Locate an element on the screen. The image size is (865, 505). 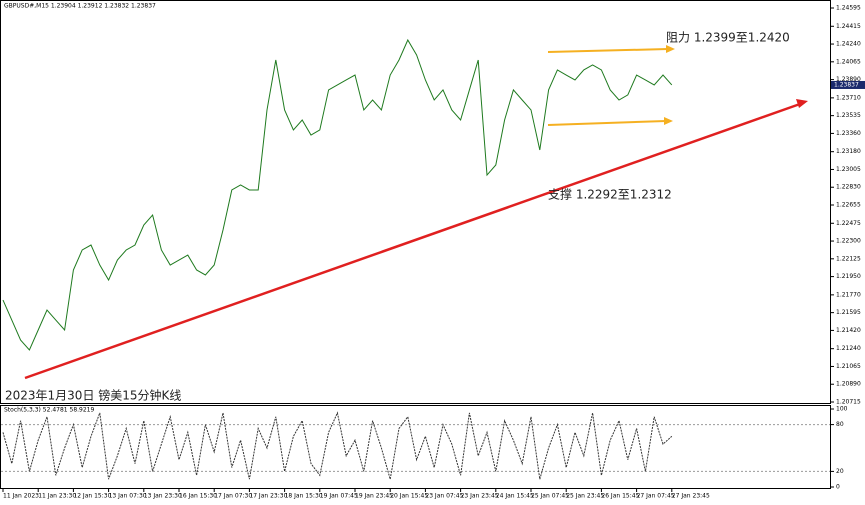
x-tick-label: 23 Jan 23:45 is located at coordinates (480, 496).